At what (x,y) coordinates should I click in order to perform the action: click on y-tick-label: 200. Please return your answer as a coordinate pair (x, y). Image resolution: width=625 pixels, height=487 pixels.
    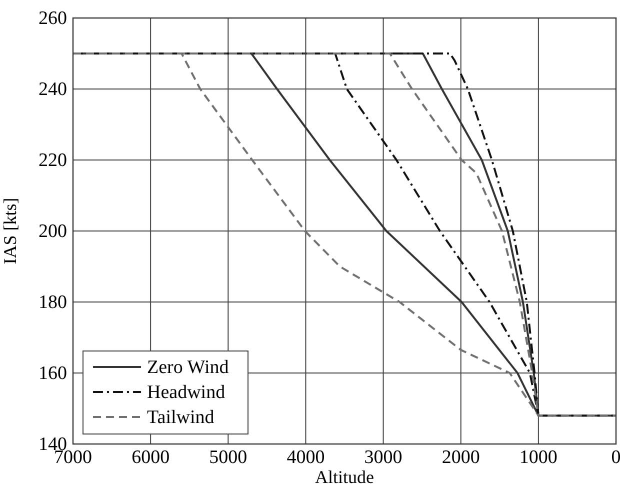
    Looking at the image, I should click on (52, 231).